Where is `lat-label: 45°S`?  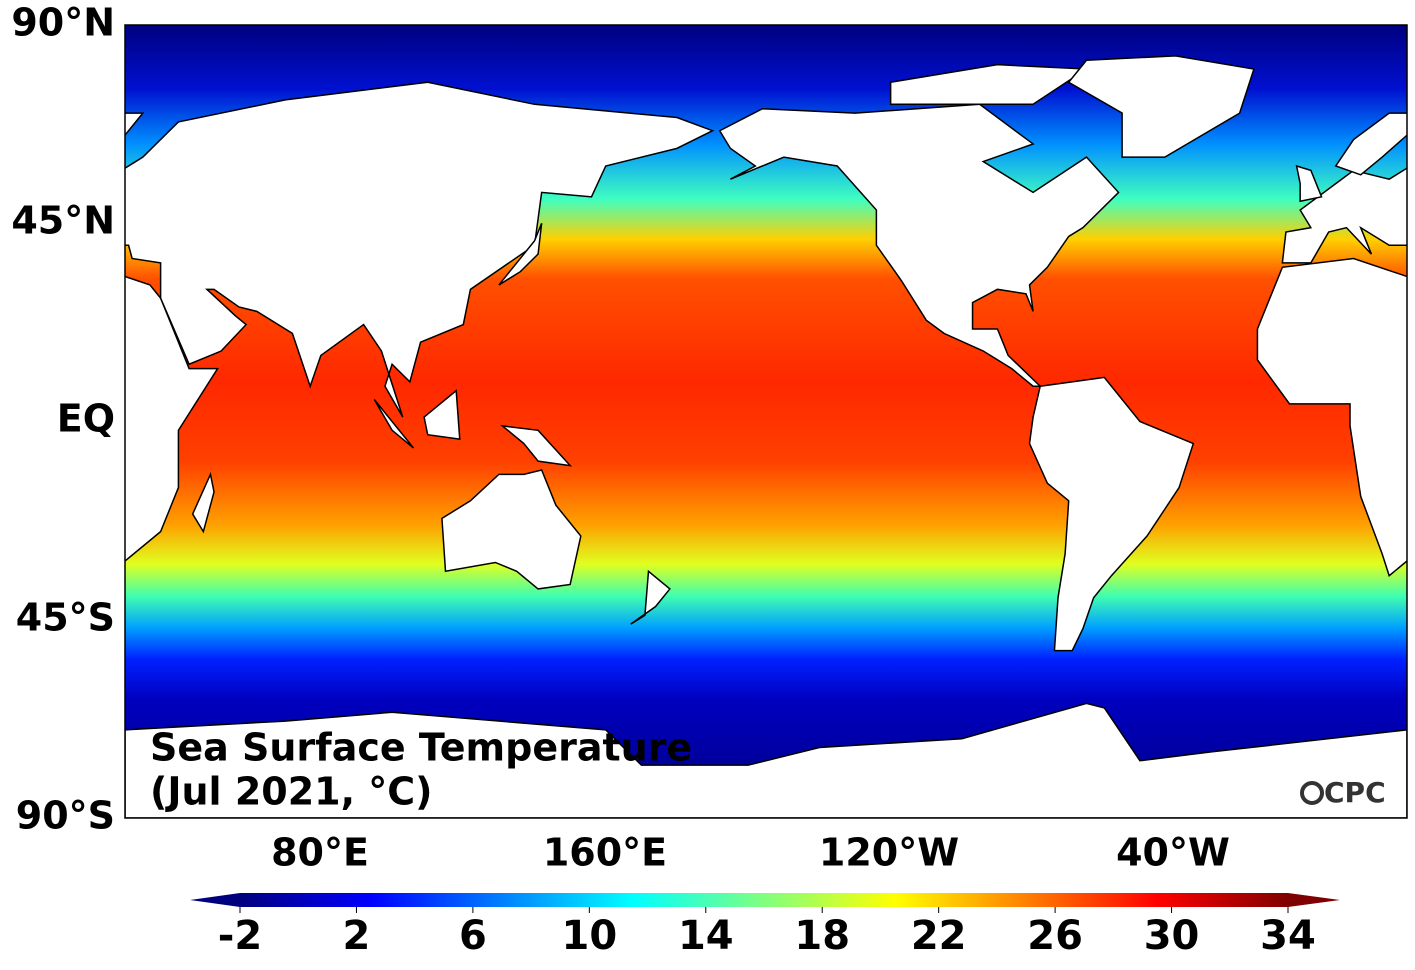 lat-label: 45°S is located at coordinates (65, 618).